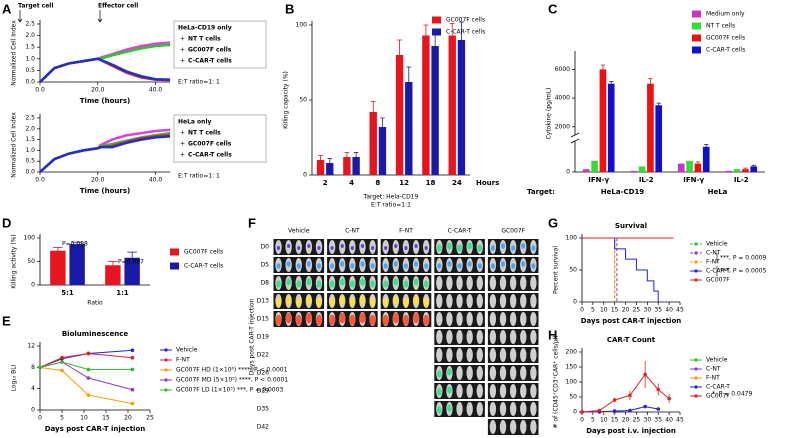  Describe the element at coordinates (122, 293) in the screenshot. I see `x-tick-label: 1:1` at that location.